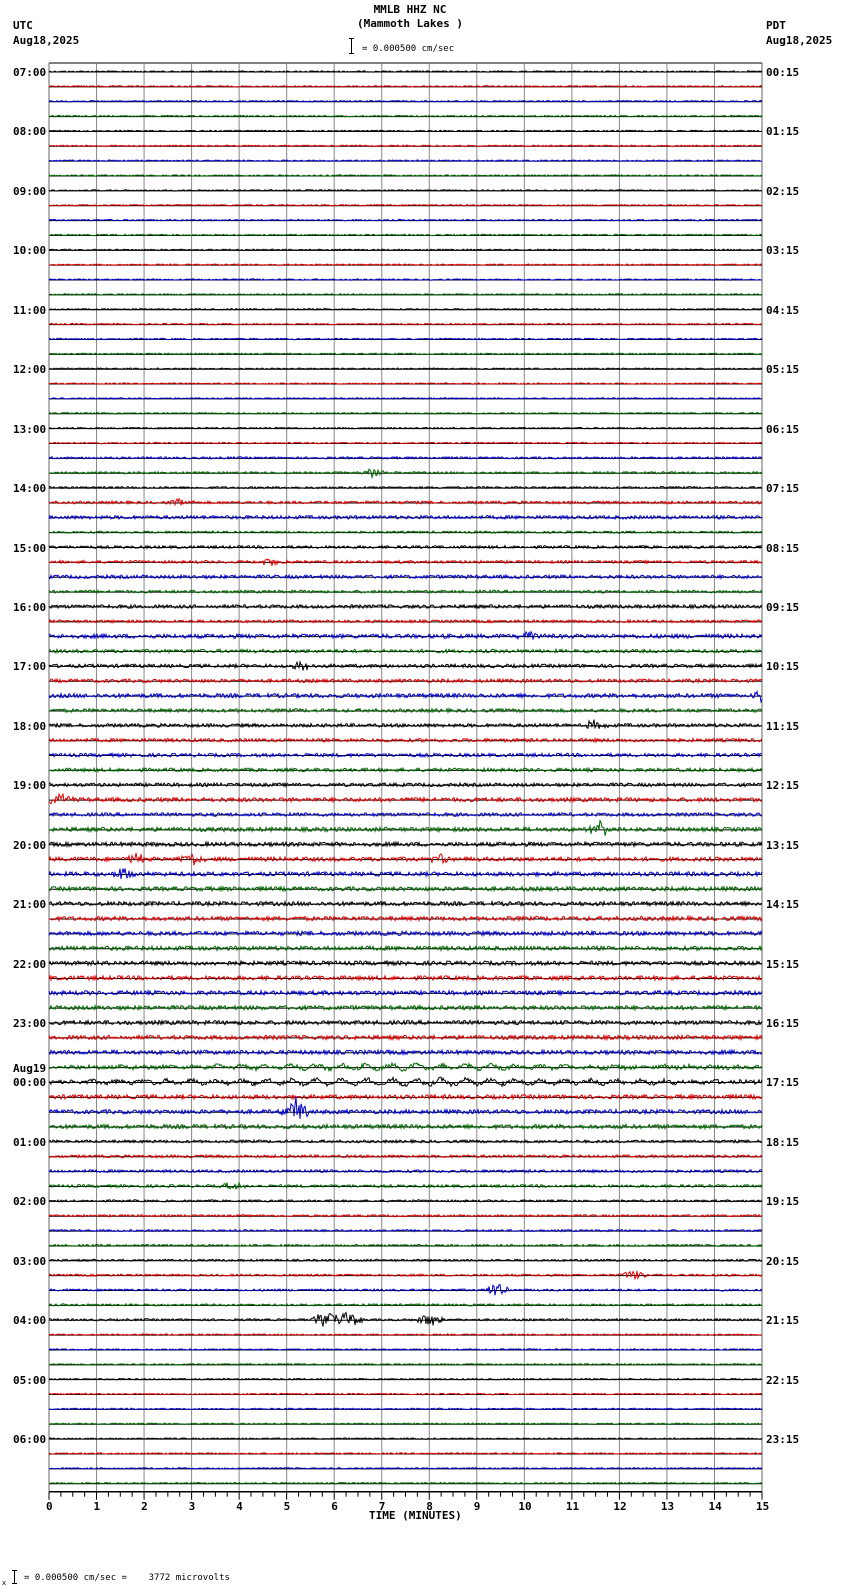 The width and height of the screenshot is (850, 1589). I want to click on pdt-hour-label: 05:15, so click(783, 370).